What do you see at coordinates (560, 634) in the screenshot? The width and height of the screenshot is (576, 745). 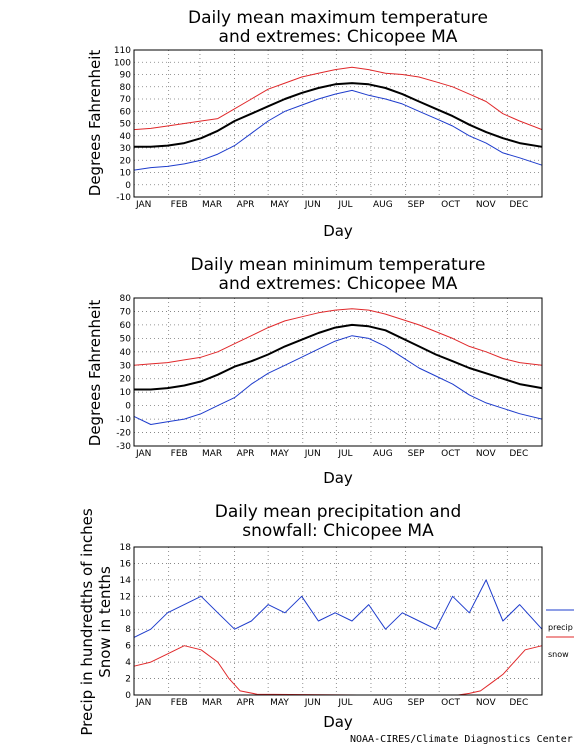 I see `legend: precip snow` at bounding box center [560, 634].